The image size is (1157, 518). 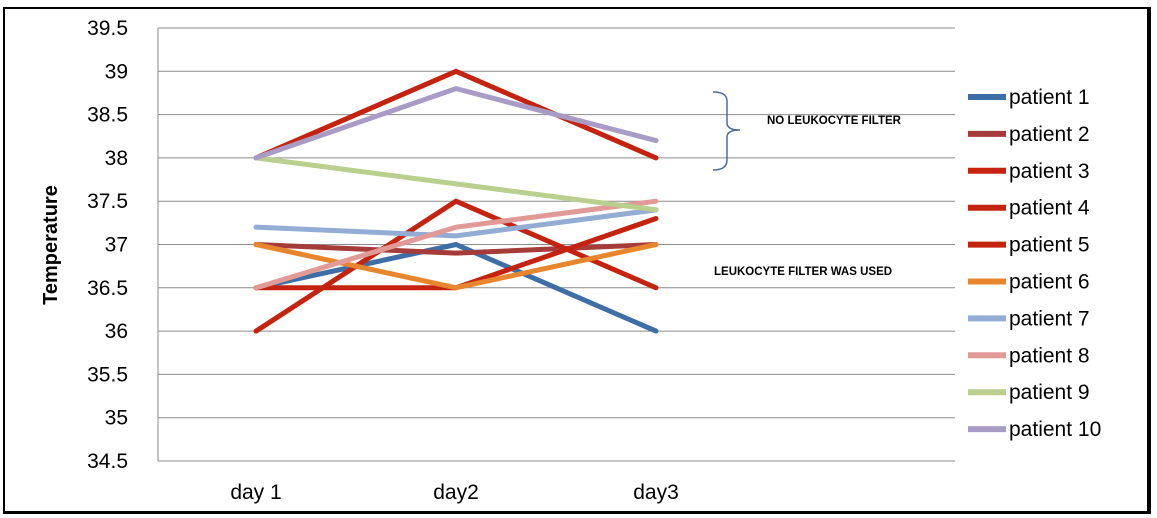 I want to click on legend-label: patient 4, so click(x=1049, y=208).